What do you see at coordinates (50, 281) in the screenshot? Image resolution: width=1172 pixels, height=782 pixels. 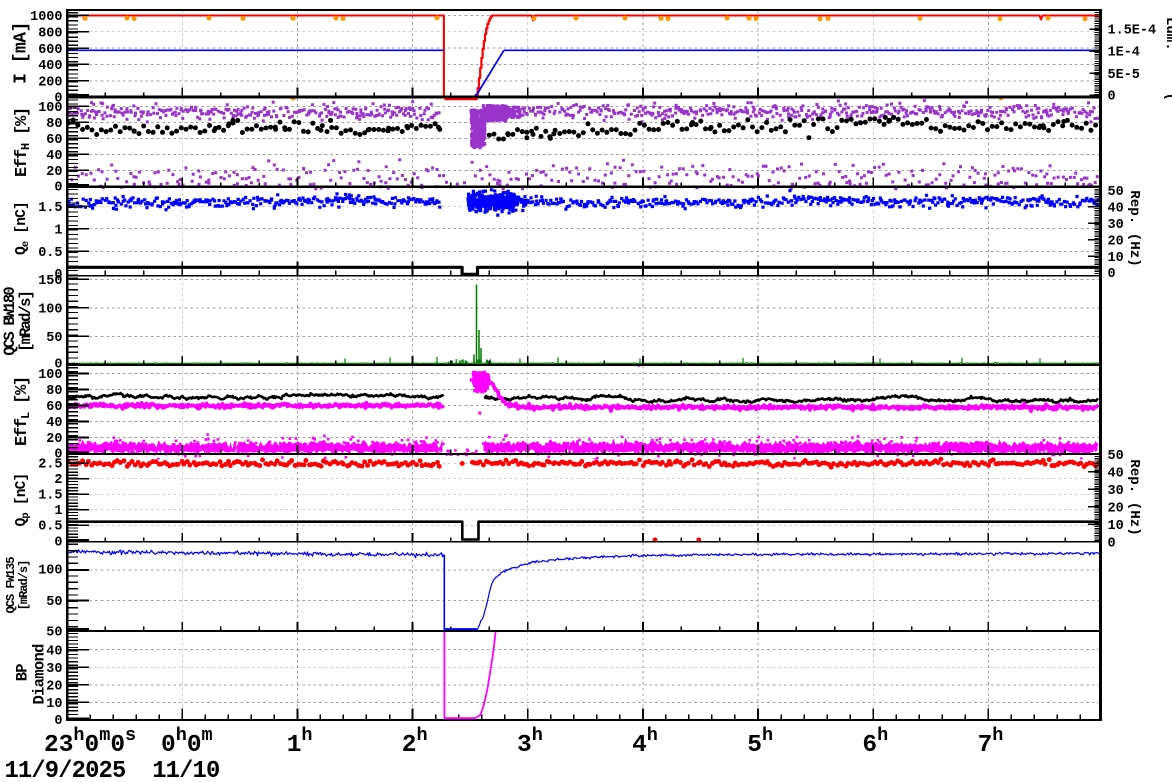 I see `svg-text: 150` at bounding box center [50, 281].